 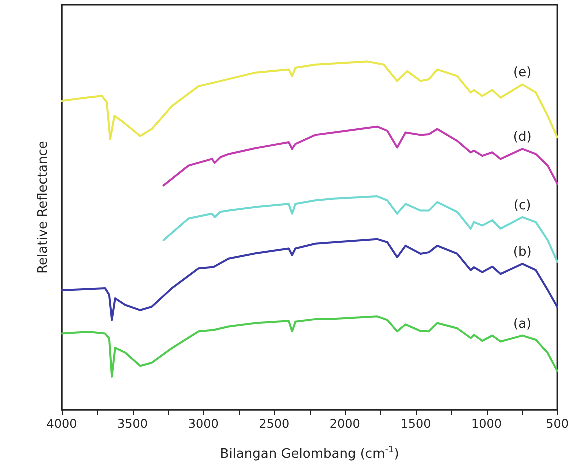 What do you see at coordinates (523, 73) in the screenshot?
I see `series-label: (e)` at bounding box center [523, 73].